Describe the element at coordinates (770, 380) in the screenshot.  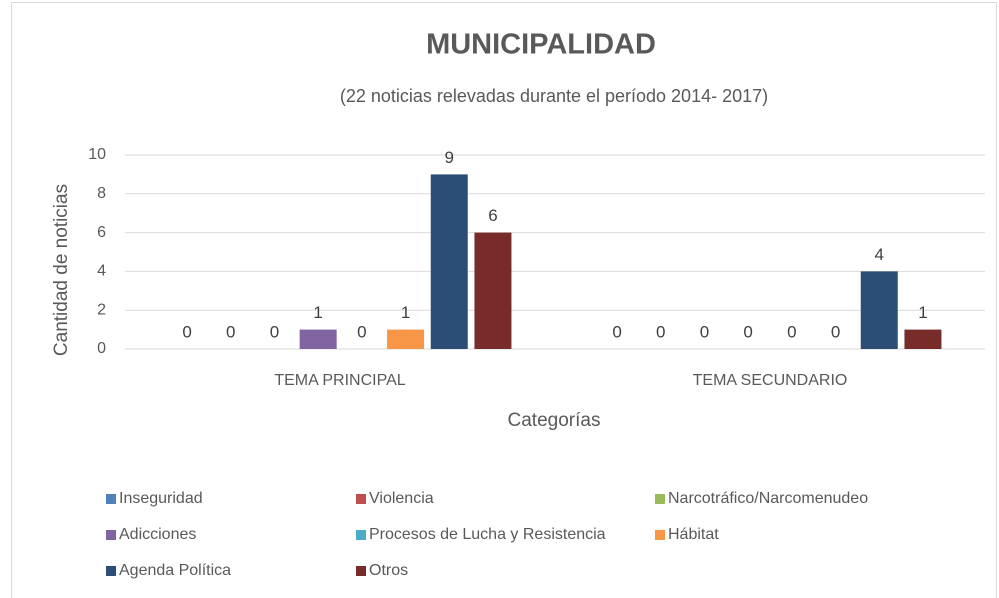
I see `x-tick-label: TEMA SECUNDARIO` at that location.